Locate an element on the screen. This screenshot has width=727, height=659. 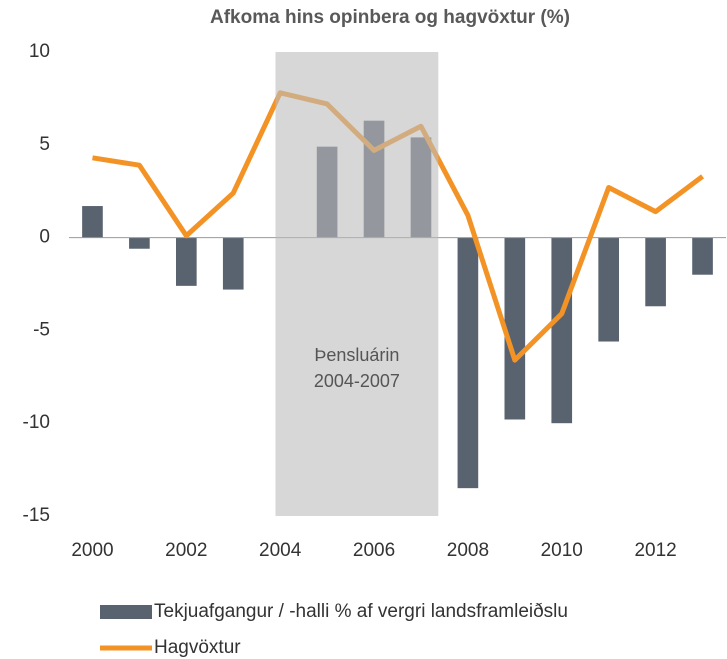
x-tick-label: 2008 is located at coordinates (468, 550).